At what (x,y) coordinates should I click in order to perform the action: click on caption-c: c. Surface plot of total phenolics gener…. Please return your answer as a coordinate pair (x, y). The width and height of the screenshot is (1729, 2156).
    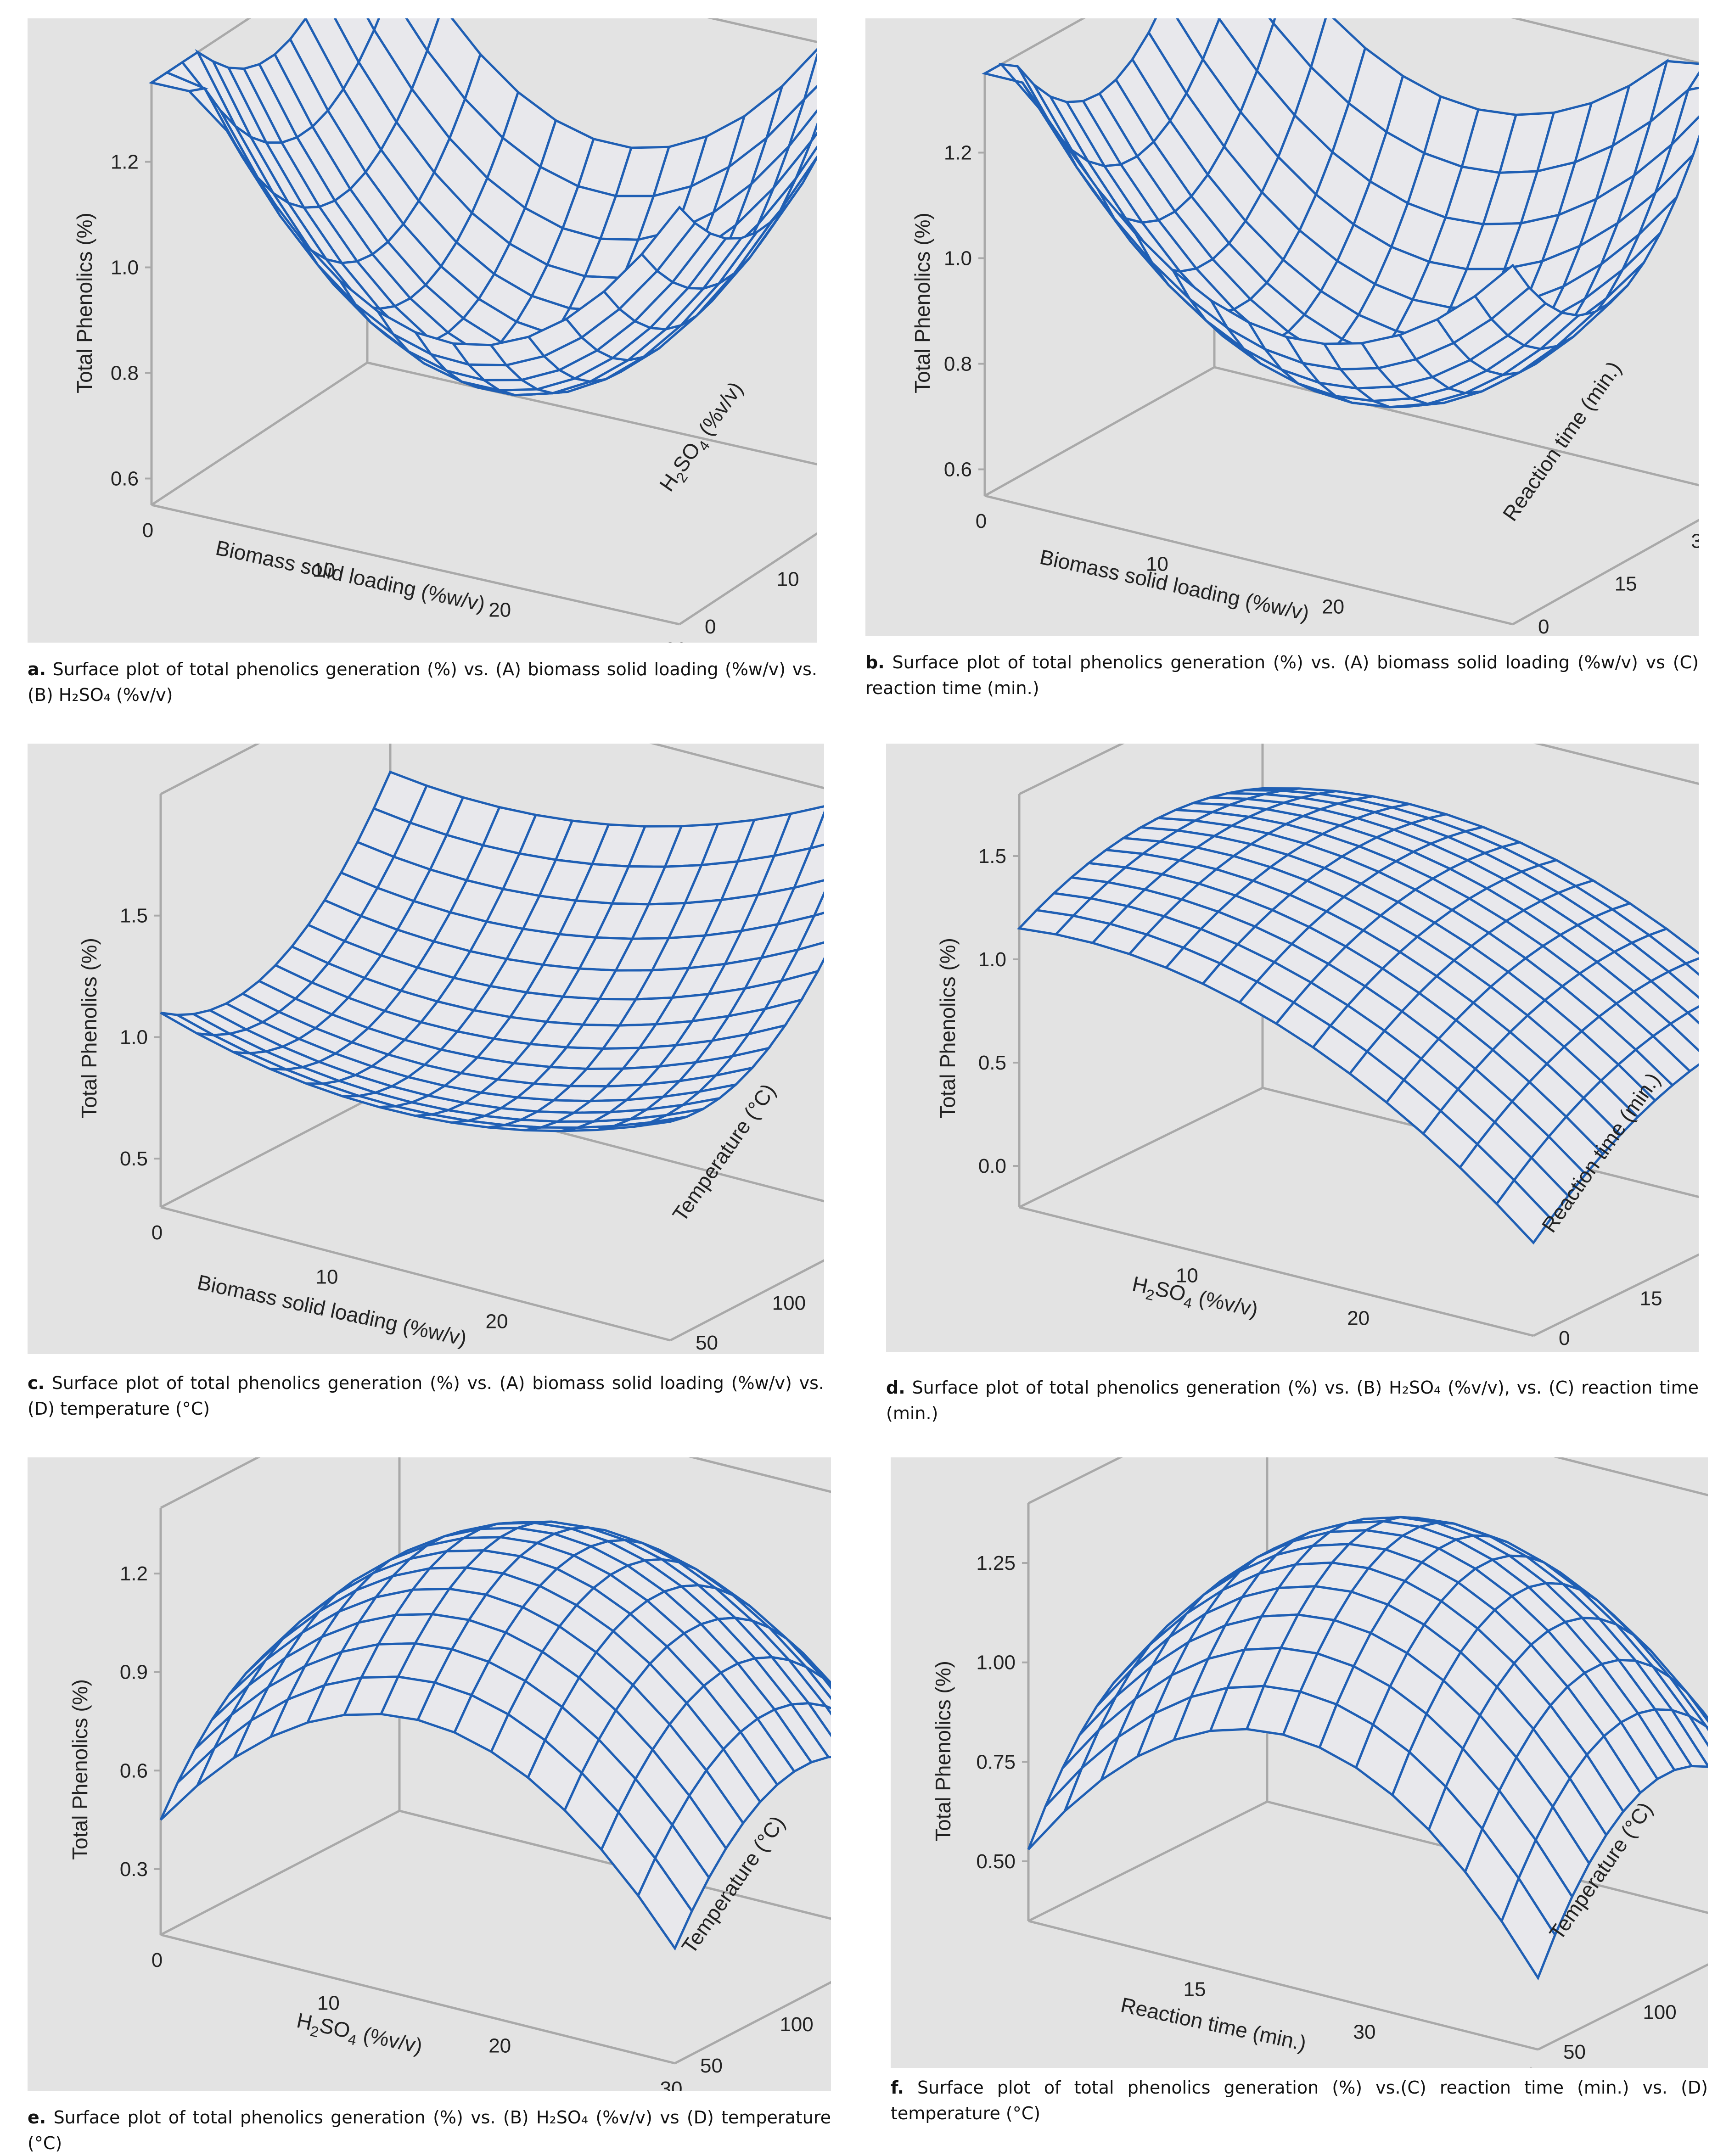
    Looking at the image, I should click on (426, 1396).